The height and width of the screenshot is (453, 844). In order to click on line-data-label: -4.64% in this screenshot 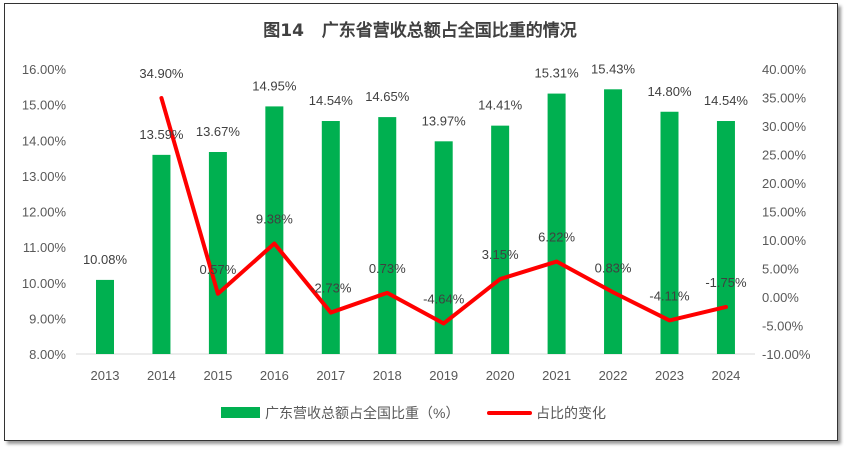, I will do `click(444, 298)`.